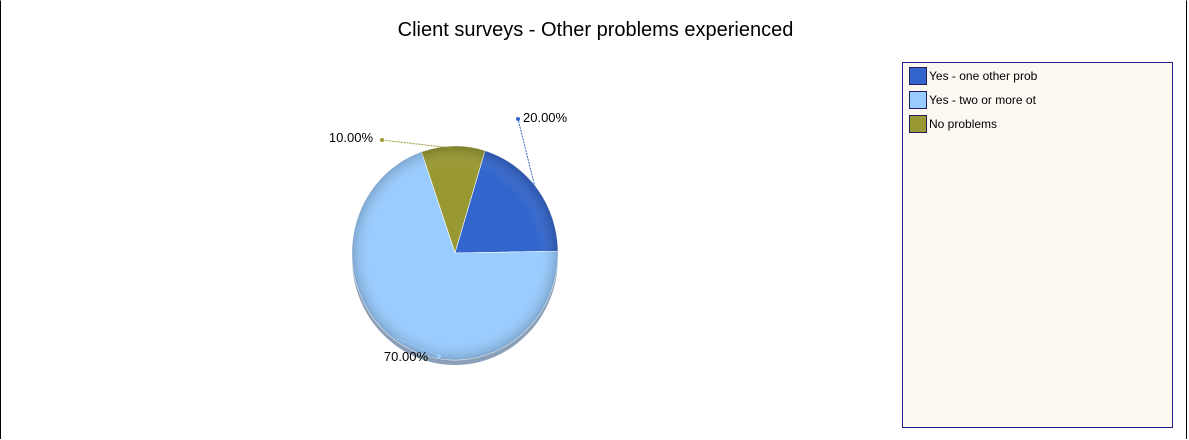  I want to click on data-label-1: 20.00%, so click(545, 117).